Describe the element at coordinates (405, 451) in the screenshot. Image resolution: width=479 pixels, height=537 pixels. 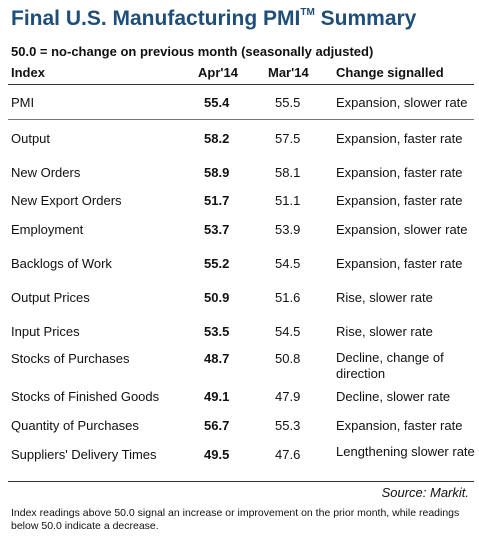
I see `row-change-signalled: Lengthening slower rate` at that location.